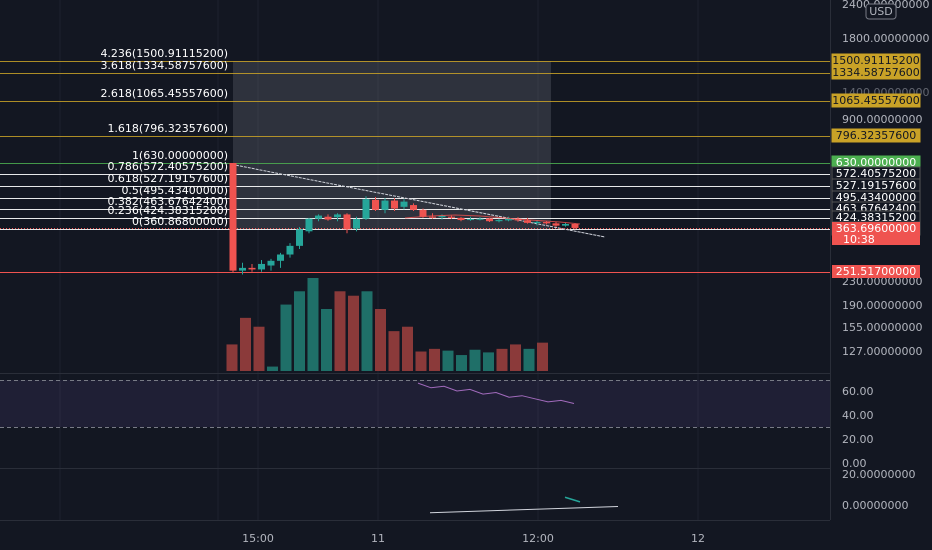 Image resolution: width=932 pixels, height=550 pixels. I want to click on time-axis-labels: 15:00 11 12:00 12, so click(473, 538).